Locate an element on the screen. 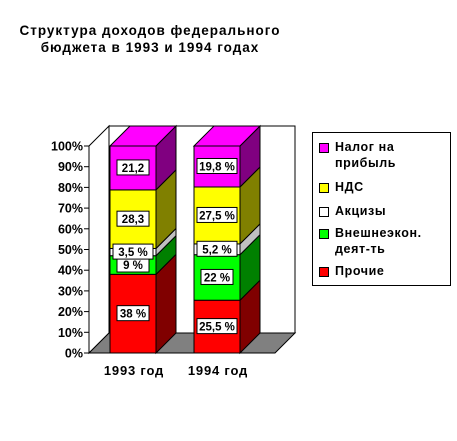  data-label-text: 9 % is located at coordinates (133, 266).